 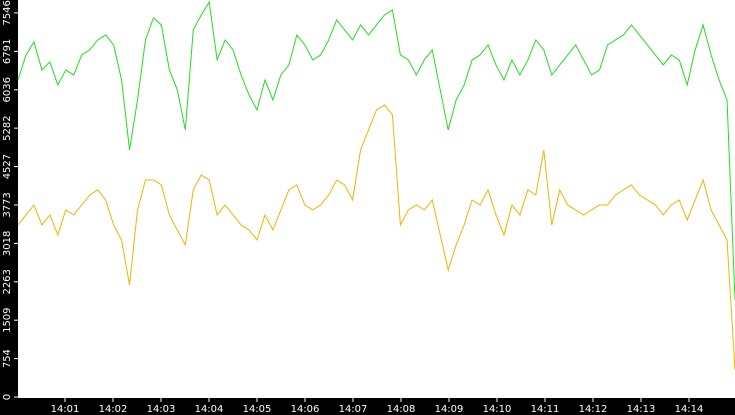 What do you see at coordinates (7, 319) in the screenshot?
I see `y-tick-label: 1509` at bounding box center [7, 319].